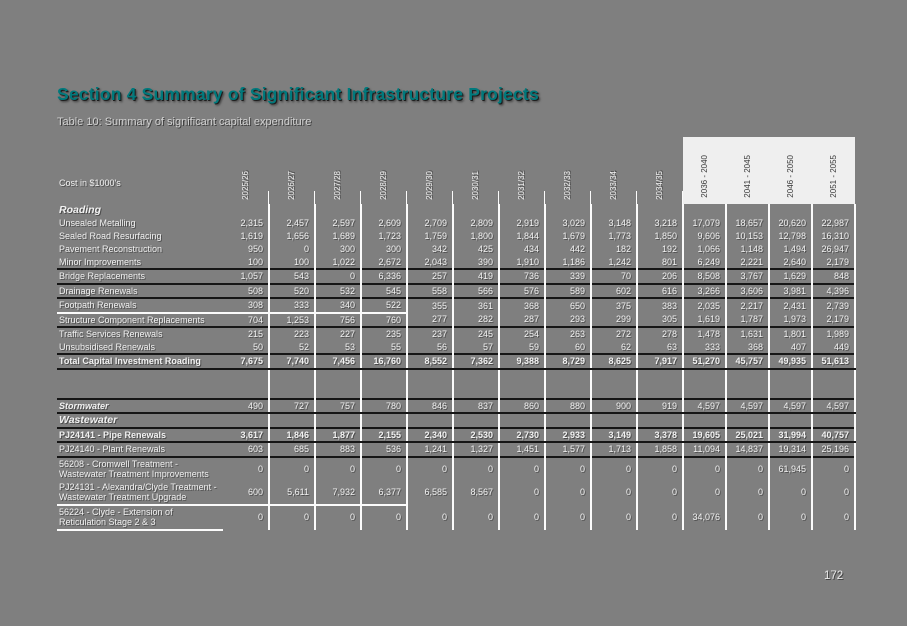  Describe the element at coordinates (834, 276) in the screenshot. I see `table-cell: 848` at that location.